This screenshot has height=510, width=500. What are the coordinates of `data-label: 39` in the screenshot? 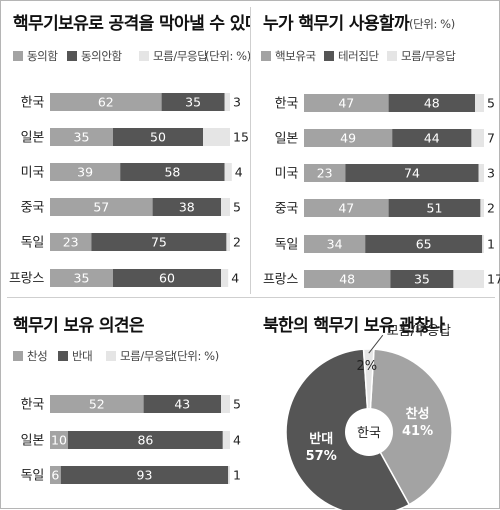 It's located at (85, 172).